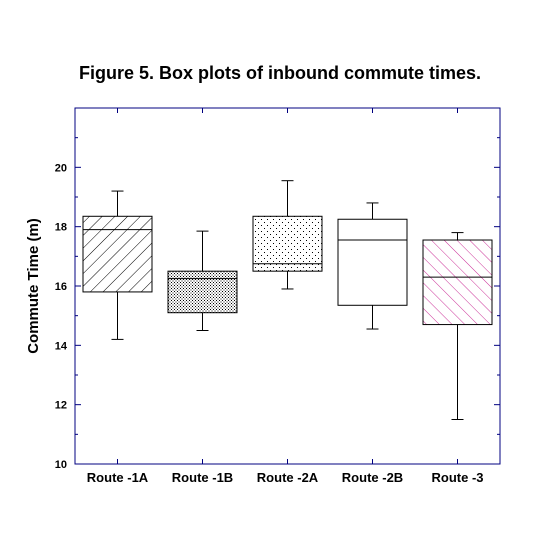 Image resolution: width=540 pixels, height=540 pixels. What do you see at coordinates (33, 286) in the screenshot?
I see `y-axis-label: Commute Time (m)` at bounding box center [33, 286].